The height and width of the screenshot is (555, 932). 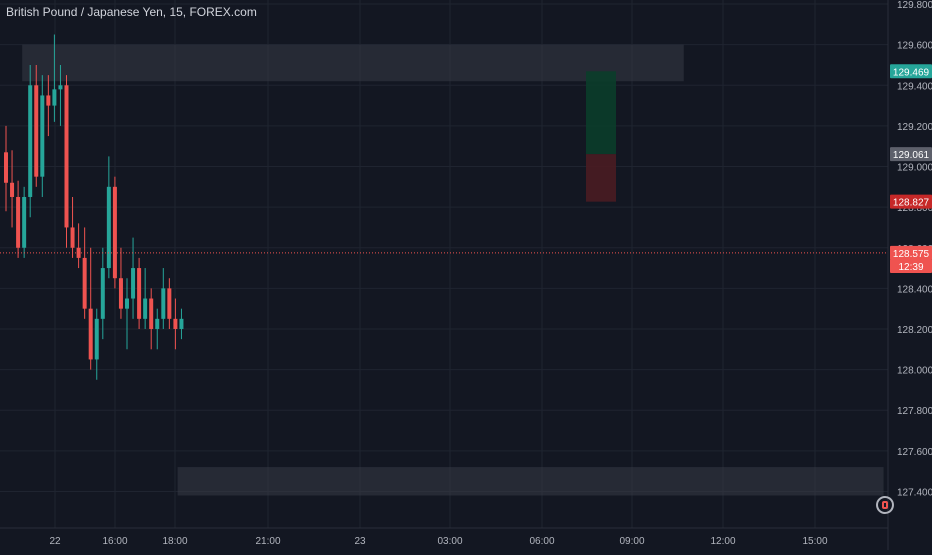 I want to click on y-tick-label: 127.800, so click(x=914, y=411).